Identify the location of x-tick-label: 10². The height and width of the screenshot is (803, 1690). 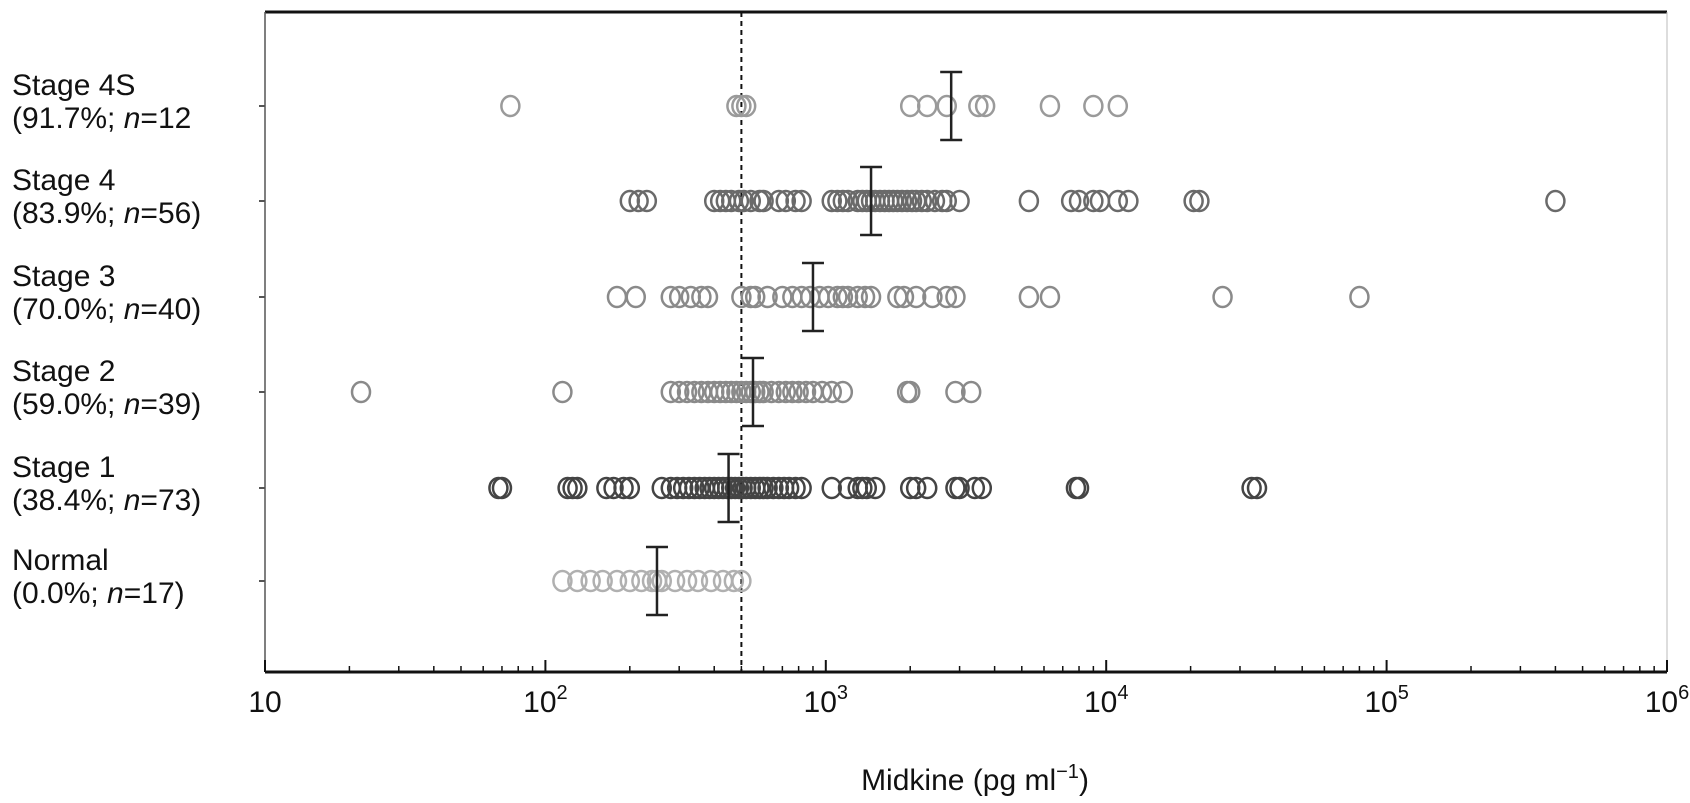
(545, 700).